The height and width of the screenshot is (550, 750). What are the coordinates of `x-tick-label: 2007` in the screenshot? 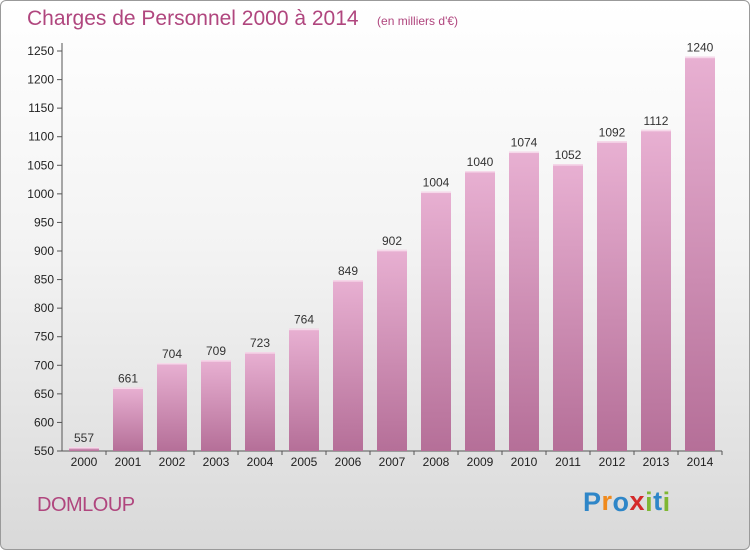 It's located at (392, 462).